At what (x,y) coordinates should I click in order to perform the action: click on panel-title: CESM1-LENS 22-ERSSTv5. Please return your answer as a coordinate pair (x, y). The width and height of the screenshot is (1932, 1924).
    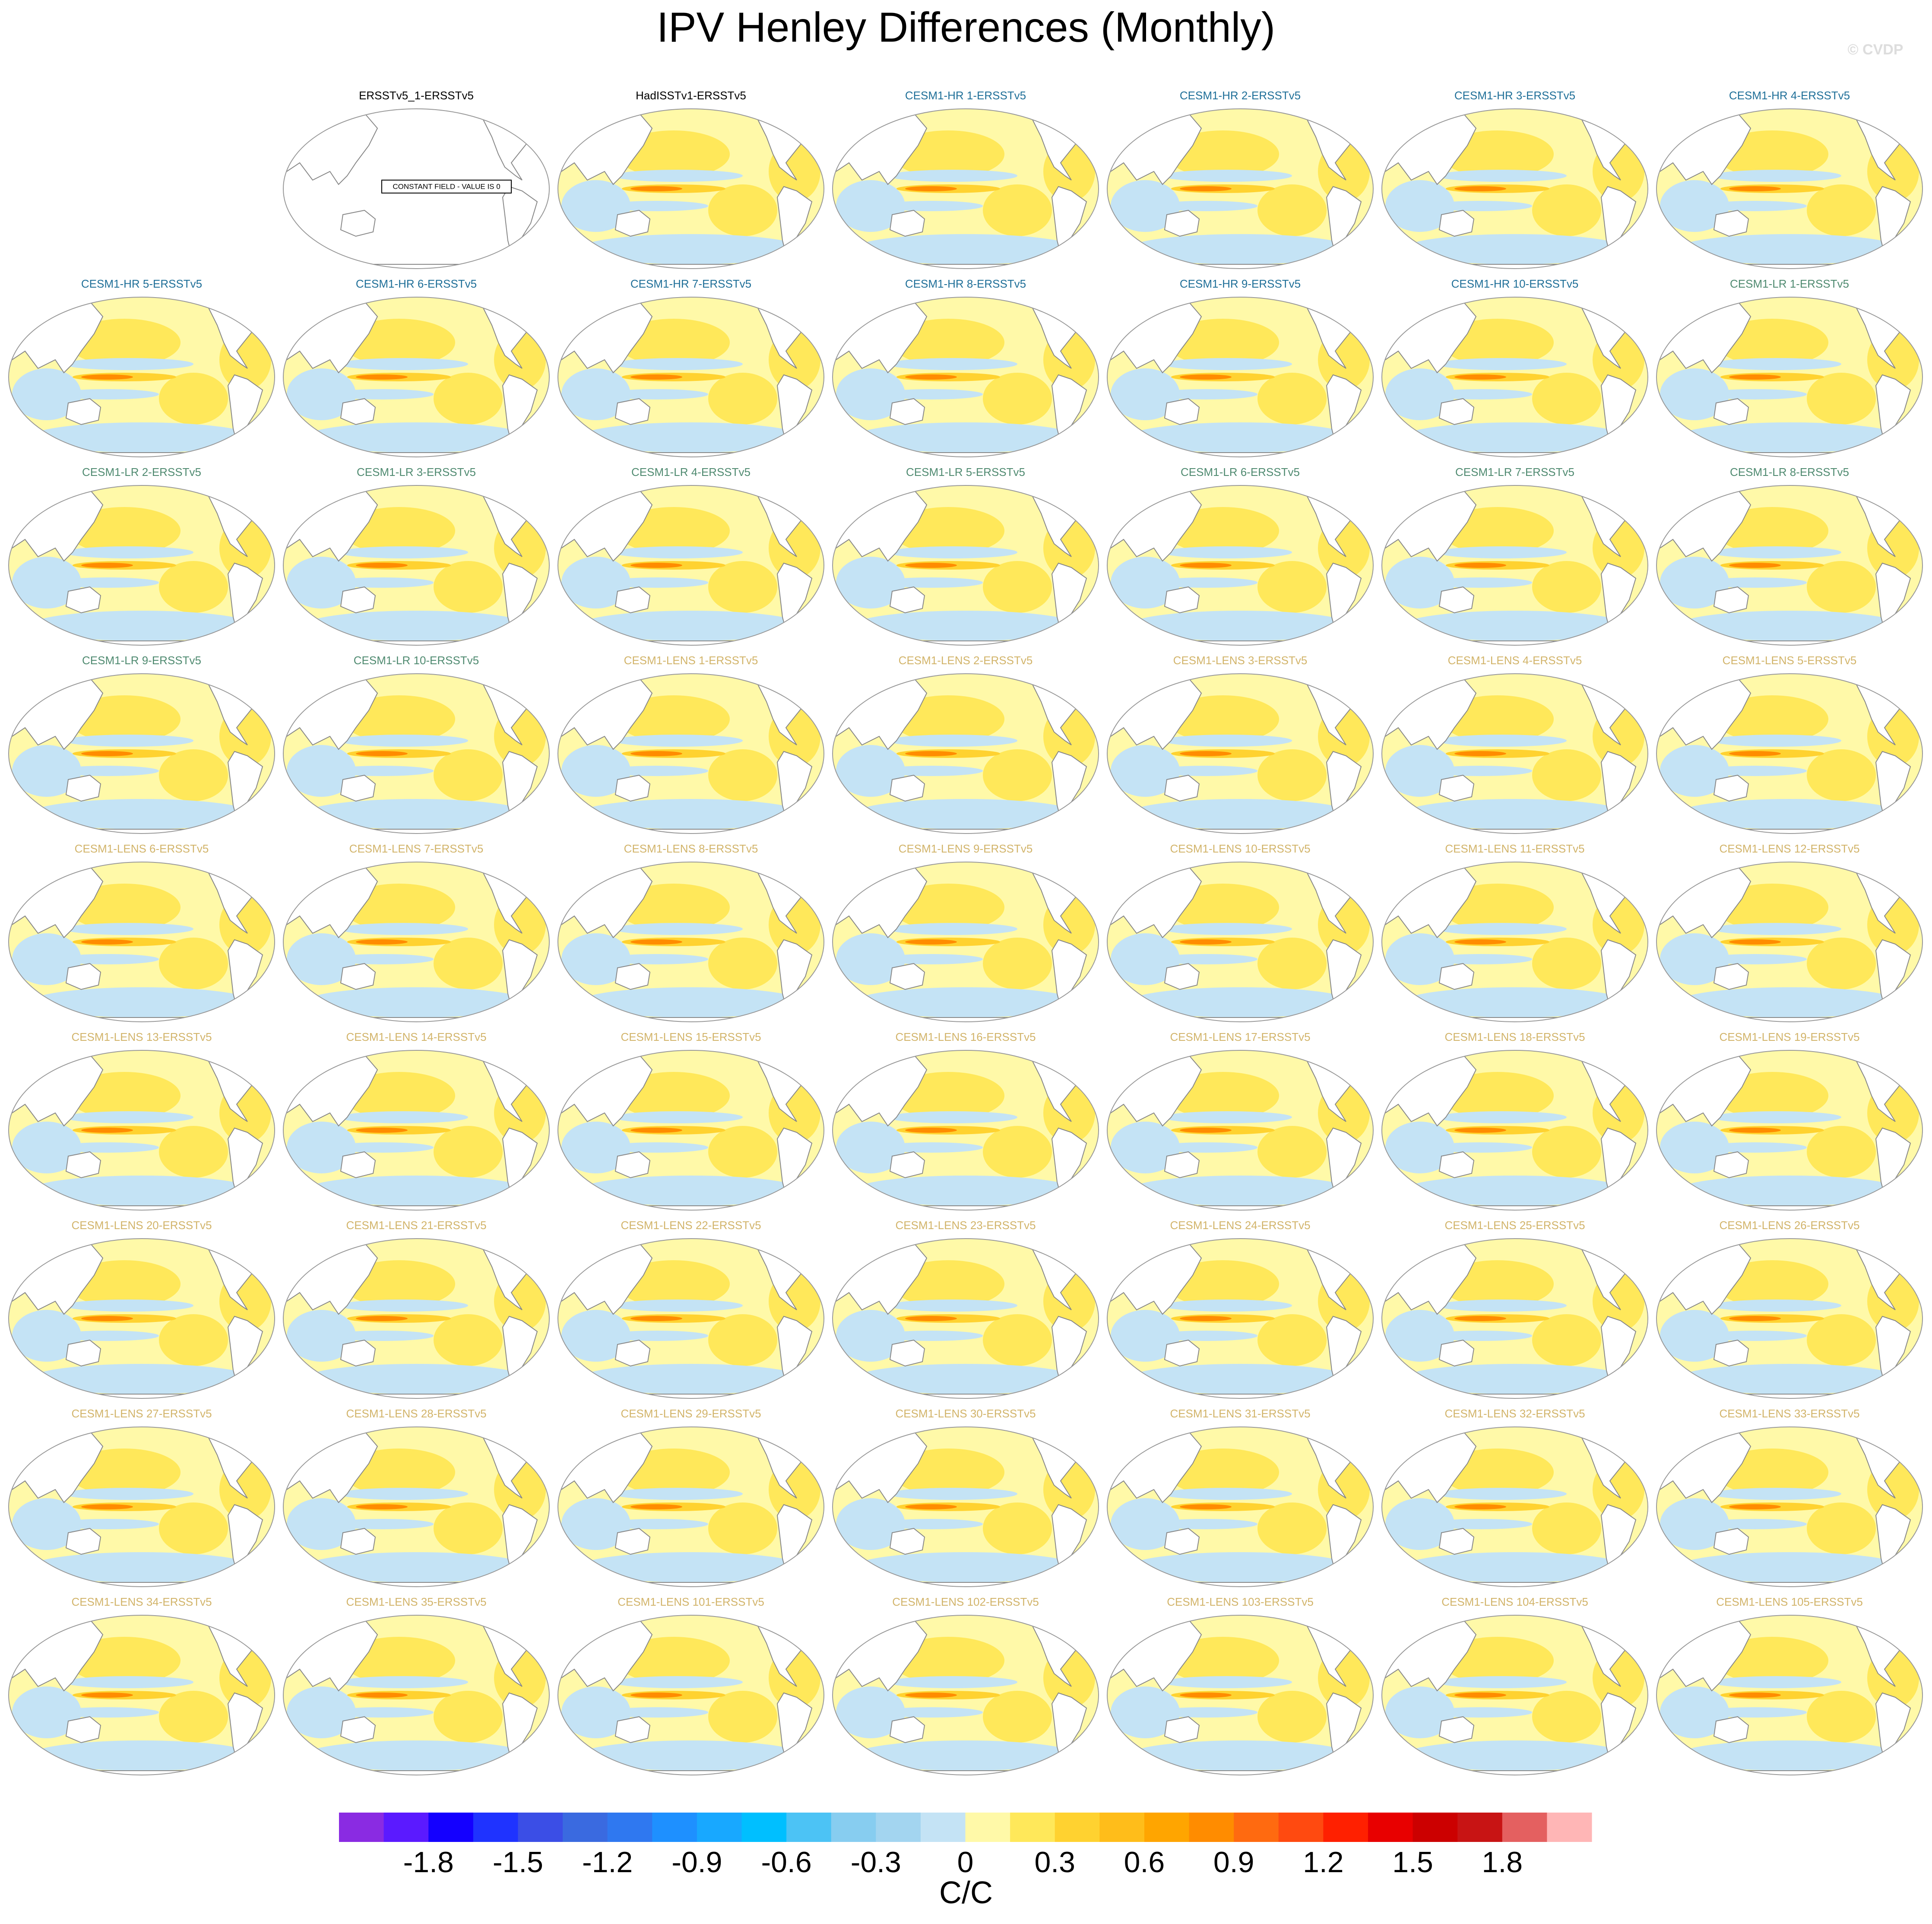
    Looking at the image, I should click on (691, 1225).